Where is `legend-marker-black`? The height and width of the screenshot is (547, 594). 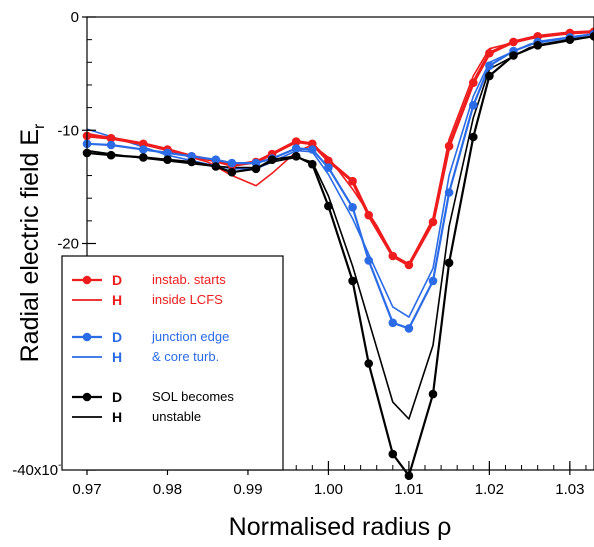 legend-marker-black is located at coordinates (87, 397).